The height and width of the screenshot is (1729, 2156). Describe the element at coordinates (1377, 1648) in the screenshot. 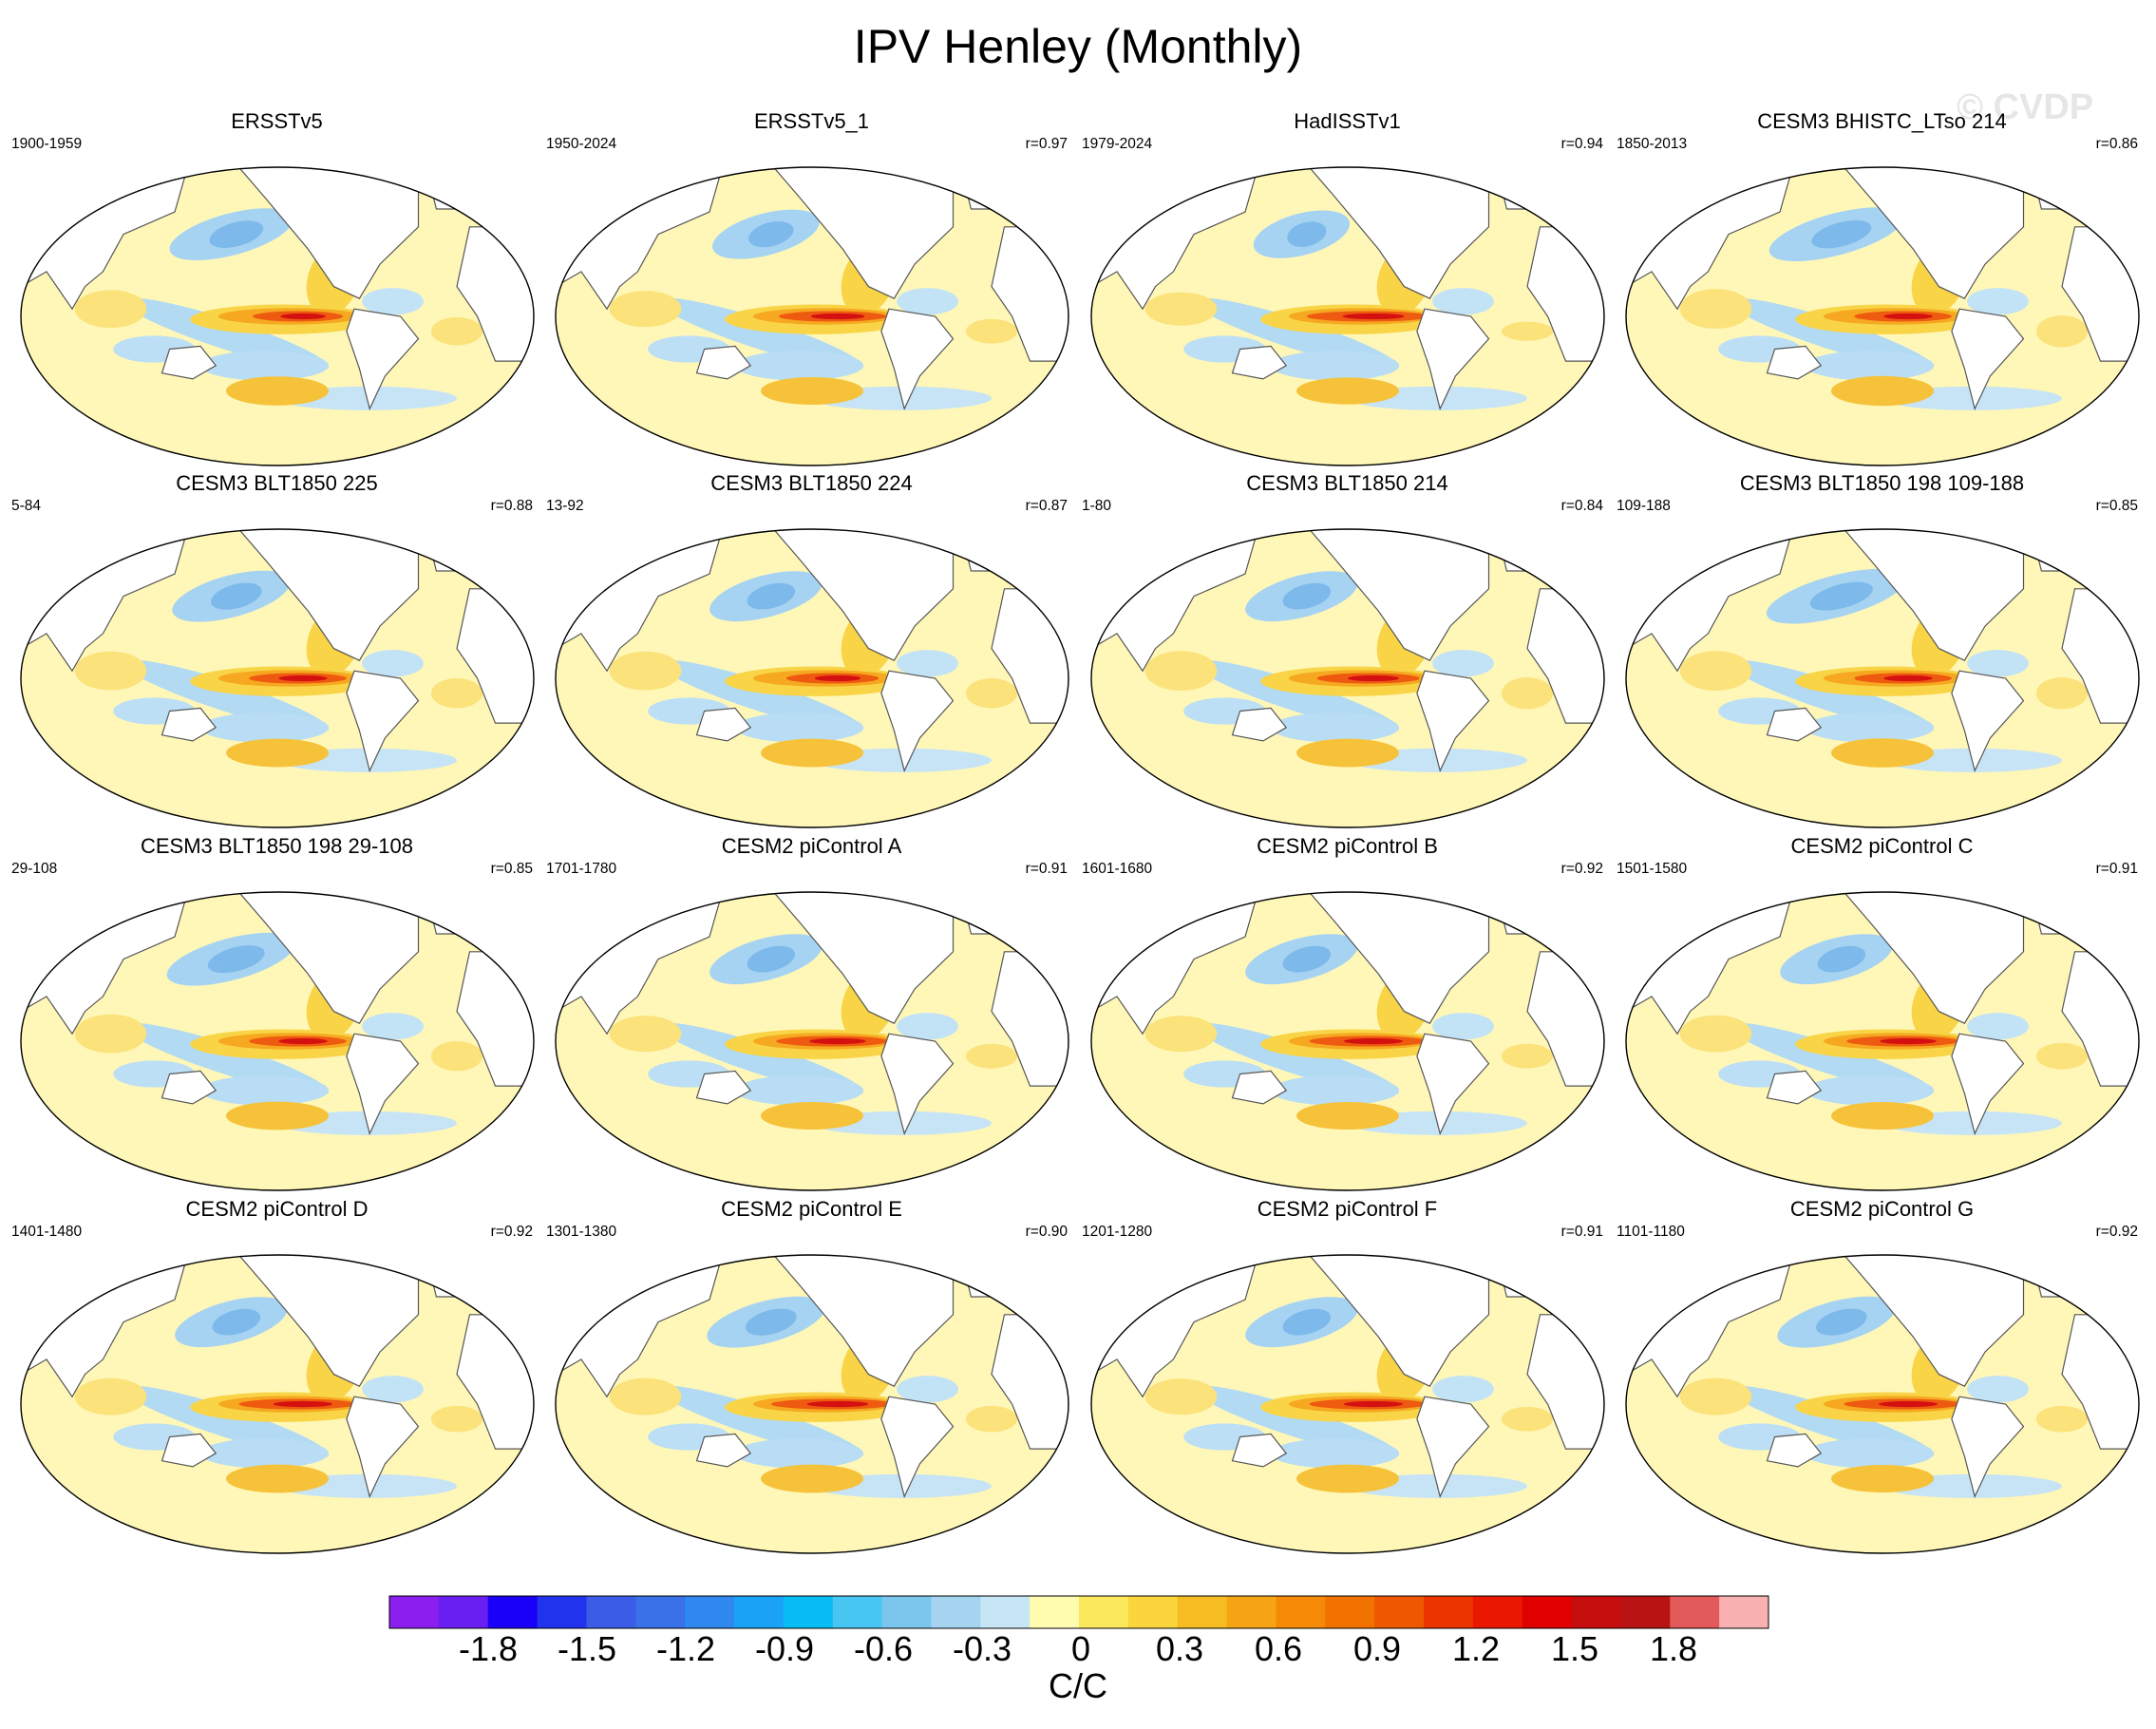

I see `colorbar-tick-label: 0.9` at that location.